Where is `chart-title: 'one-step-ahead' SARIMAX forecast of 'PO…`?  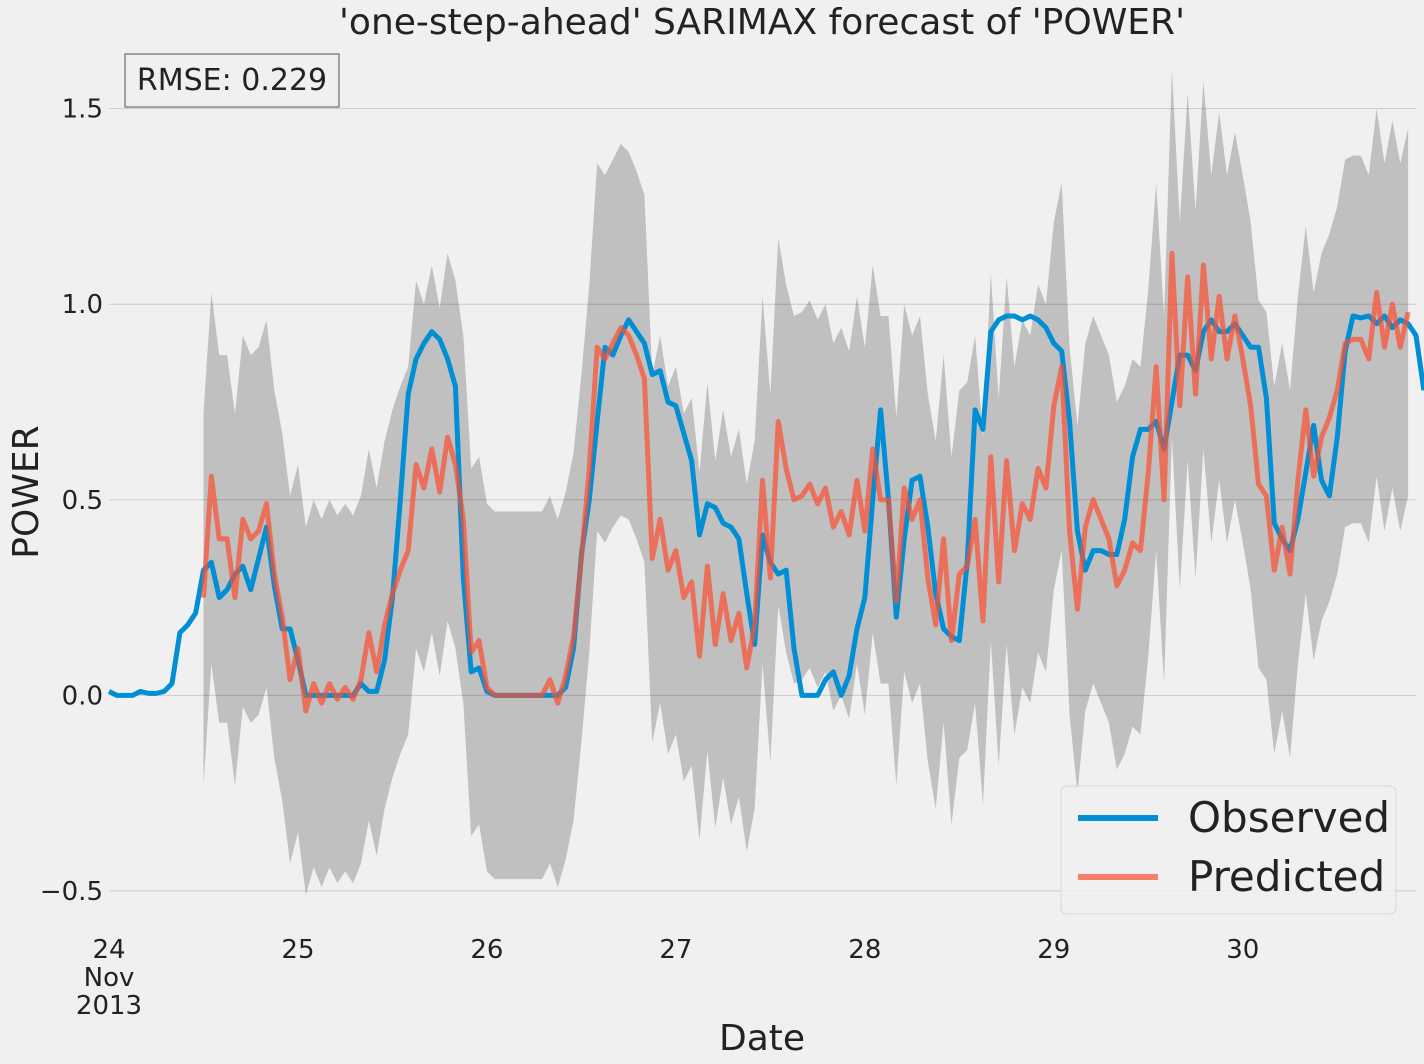
chart-title: 'one-step-ahead' SARIMAX forecast of 'PO… is located at coordinates (762, 22).